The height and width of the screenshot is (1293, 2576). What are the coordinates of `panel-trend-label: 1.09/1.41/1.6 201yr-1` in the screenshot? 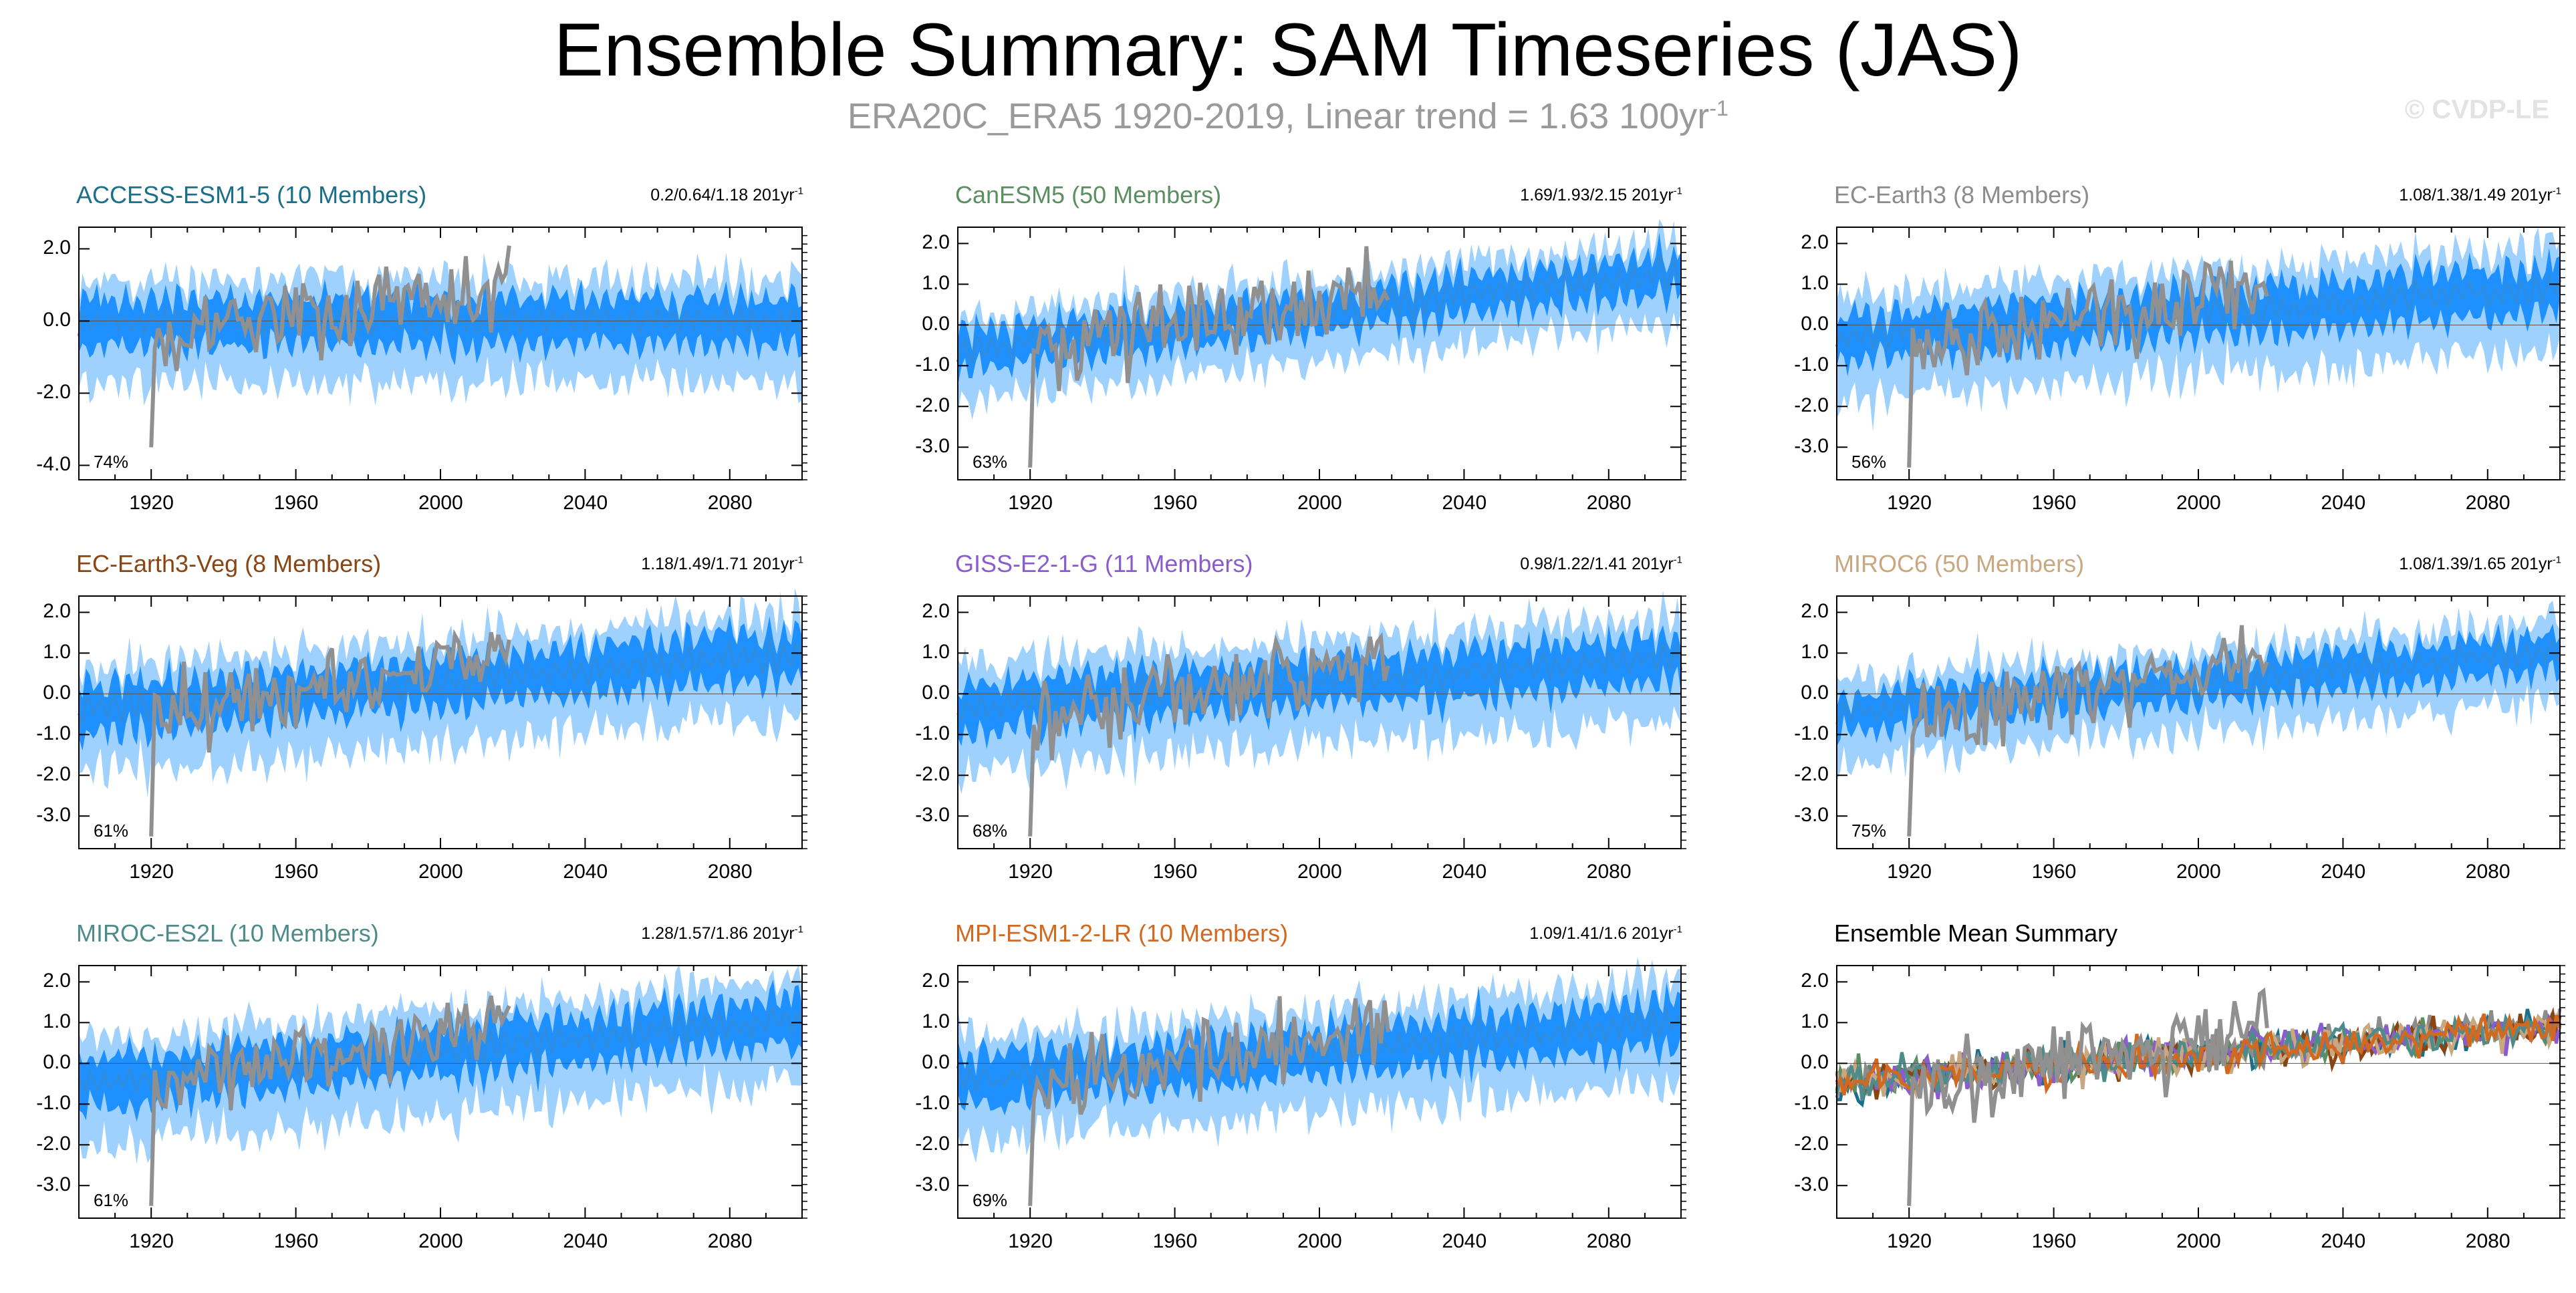 It's located at (1606, 933).